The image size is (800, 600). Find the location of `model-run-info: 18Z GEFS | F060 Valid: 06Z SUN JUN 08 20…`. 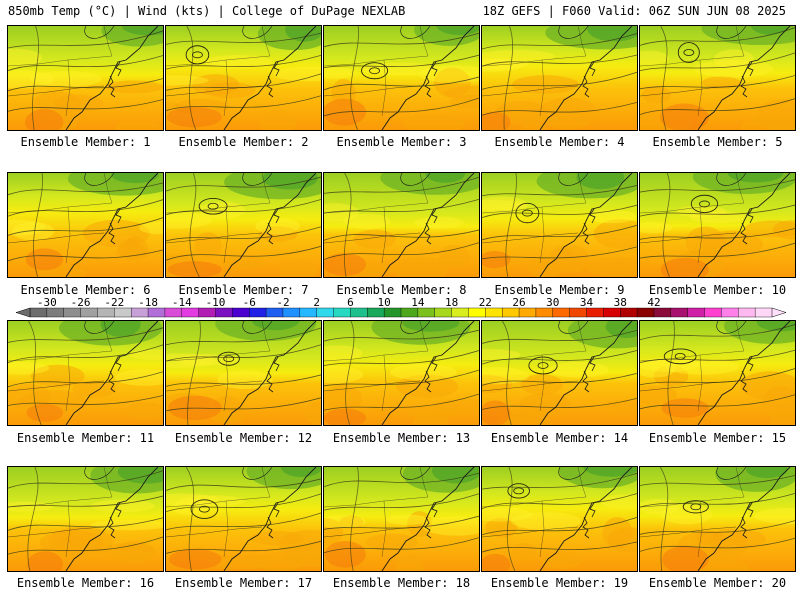

model-run-info: 18Z GEFS | F060 Valid: 06Z SUN JUN 08 20… is located at coordinates (634, 11).